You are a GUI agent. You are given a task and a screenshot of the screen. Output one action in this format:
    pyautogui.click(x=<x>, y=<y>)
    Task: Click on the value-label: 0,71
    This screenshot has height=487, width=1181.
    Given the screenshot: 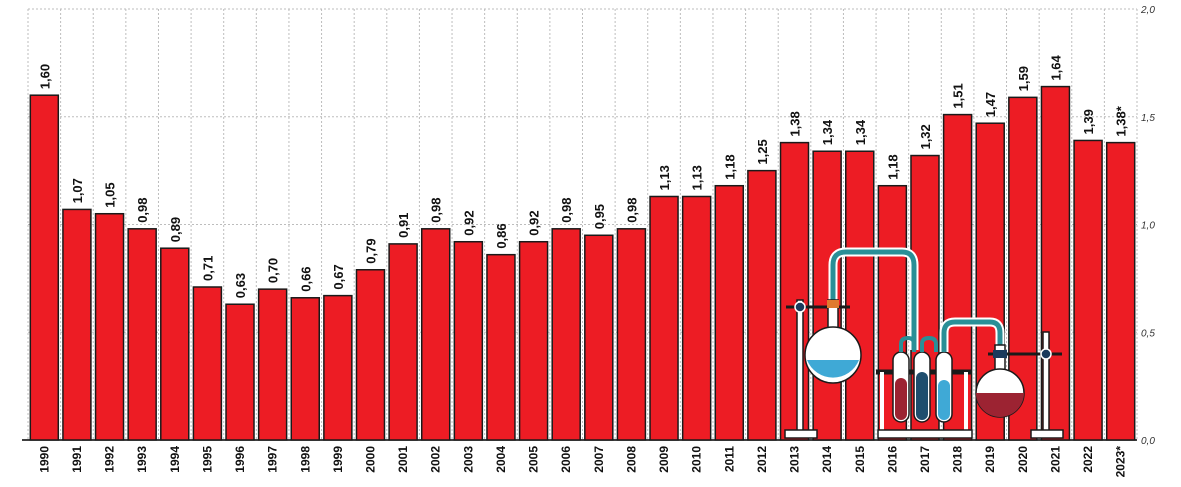 What is the action you would take?
    pyautogui.click(x=207, y=268)
    